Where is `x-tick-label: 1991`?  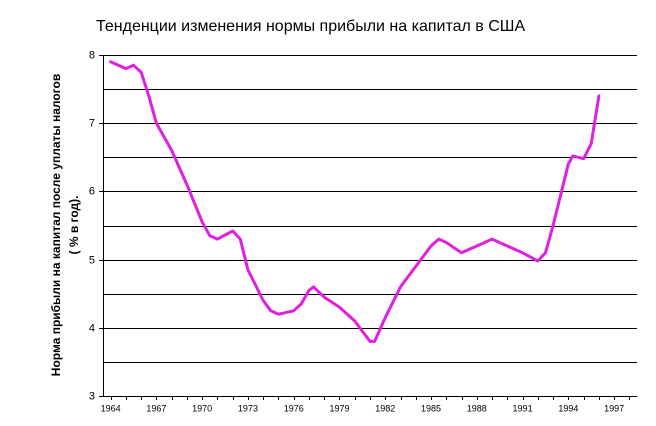
x-tick-label: 1991 is located at coordinates (523, 408).